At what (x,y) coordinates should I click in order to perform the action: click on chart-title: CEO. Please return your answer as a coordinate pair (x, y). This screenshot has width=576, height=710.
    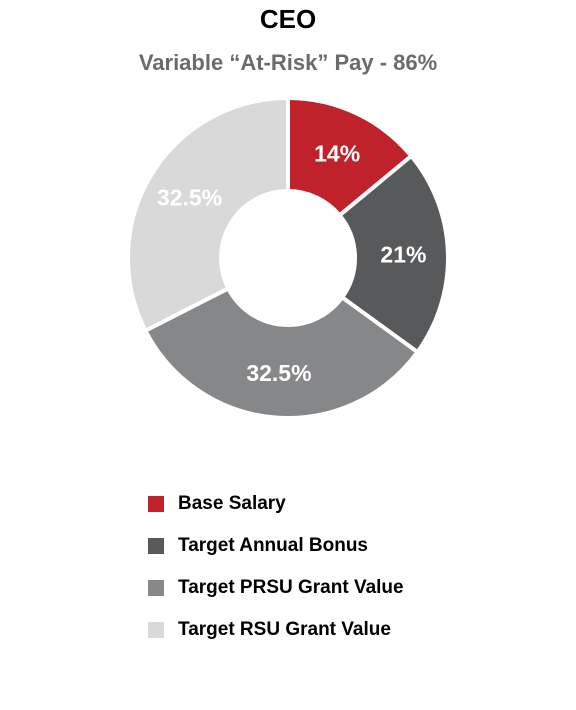
    Looking at the image, I should click on (288, 19).